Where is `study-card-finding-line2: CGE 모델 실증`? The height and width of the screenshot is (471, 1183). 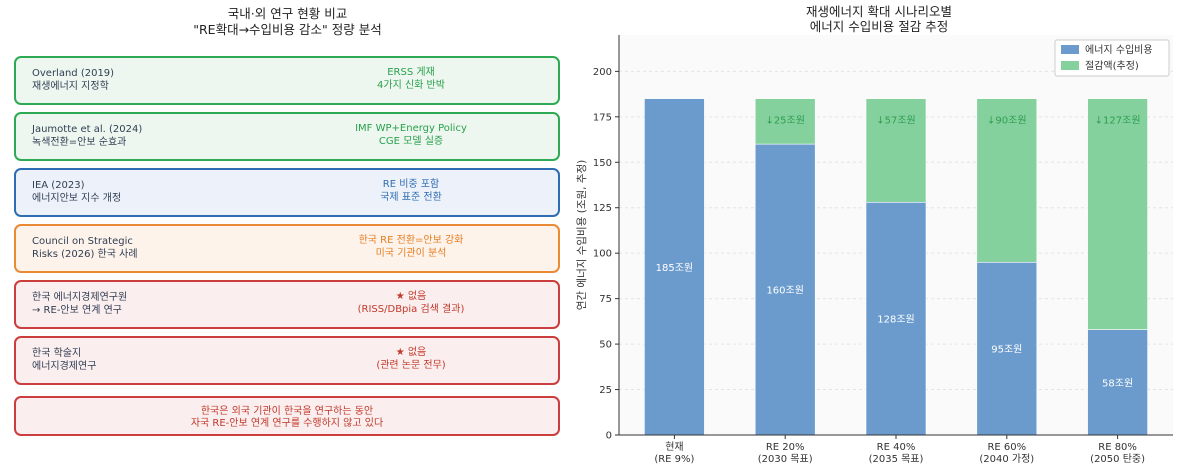
study-card-finding-line2: CGE 모델 실증 is located at coordinates (411, 141).